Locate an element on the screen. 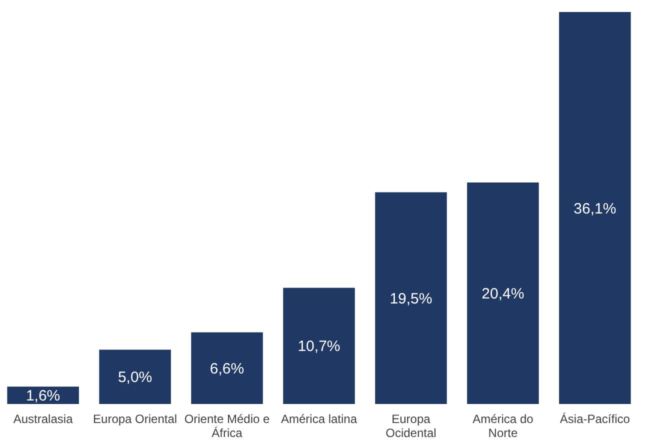 The image size is (655, 447). x-tick-label: Europa Oriental is located at coordinates (135, 419).